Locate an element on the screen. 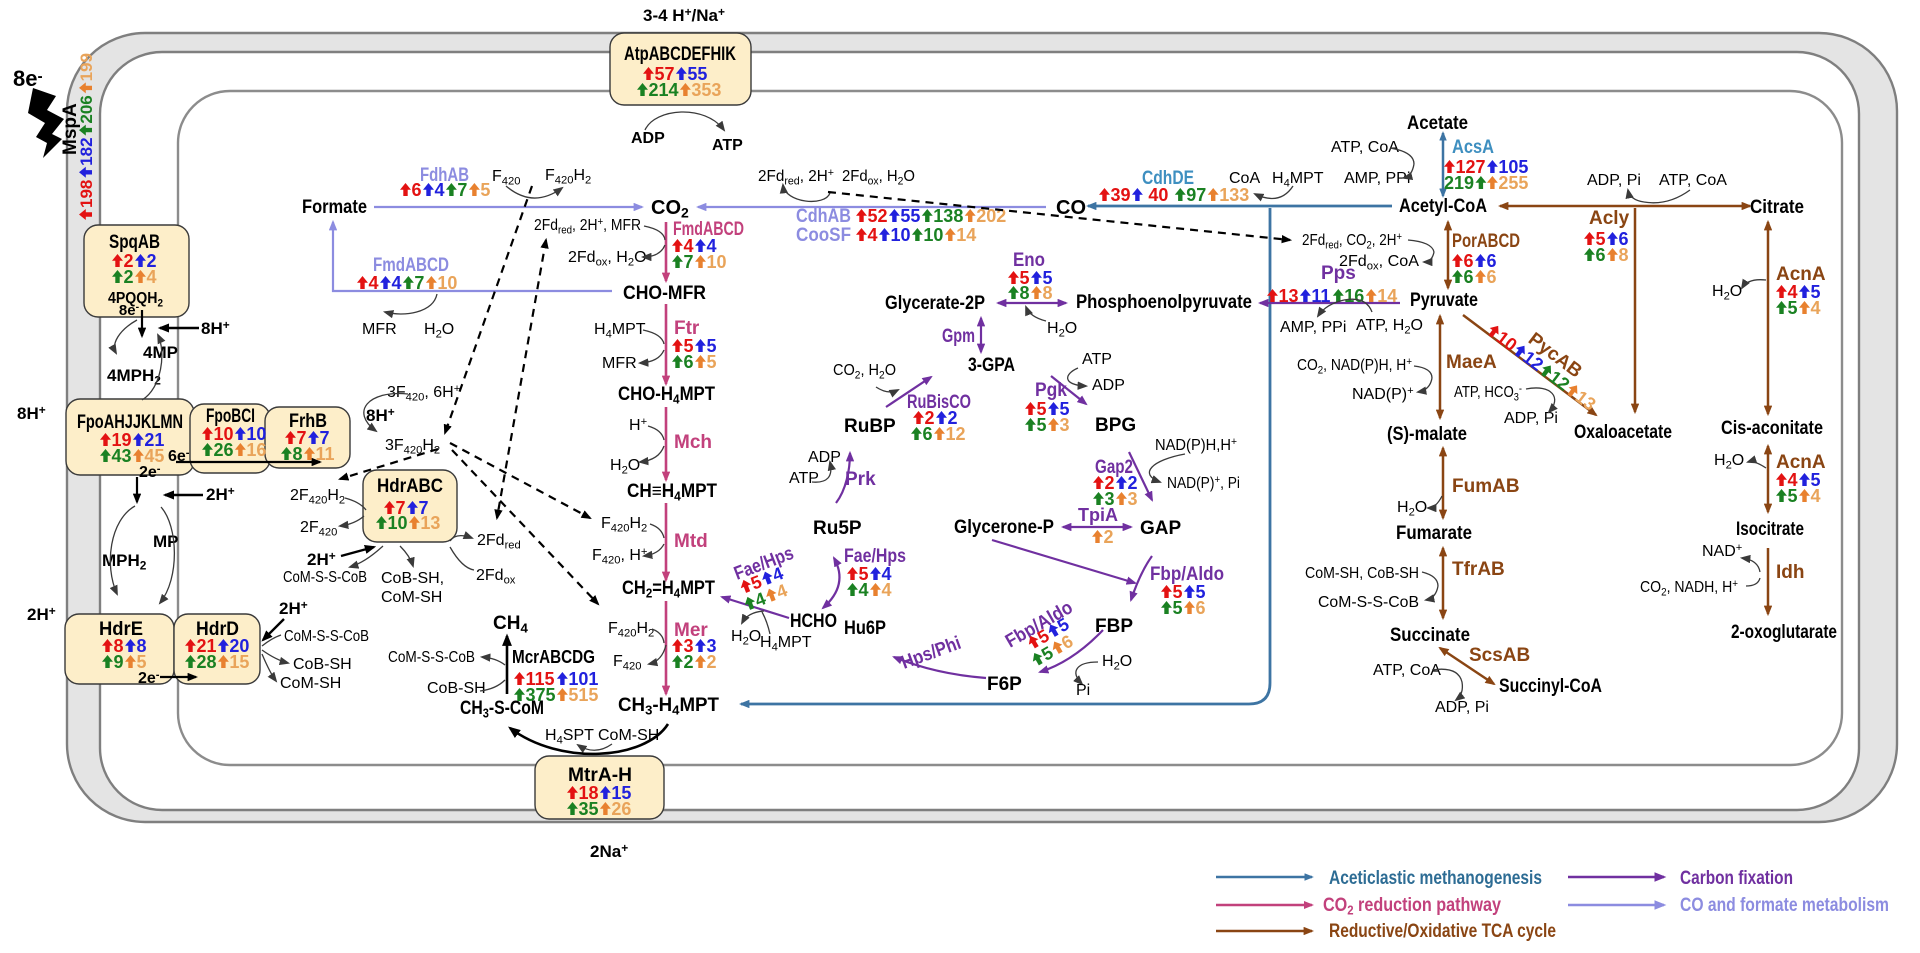 This screenshot has height=953, width=1920. svg-text: HCHO is located at coordinates (813, 621).